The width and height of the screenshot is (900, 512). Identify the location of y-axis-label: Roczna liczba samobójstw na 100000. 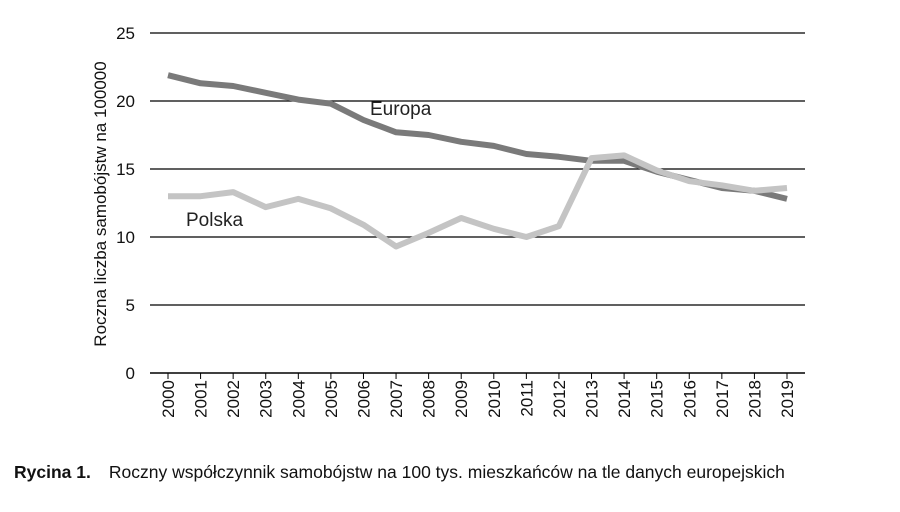
(100, 203).